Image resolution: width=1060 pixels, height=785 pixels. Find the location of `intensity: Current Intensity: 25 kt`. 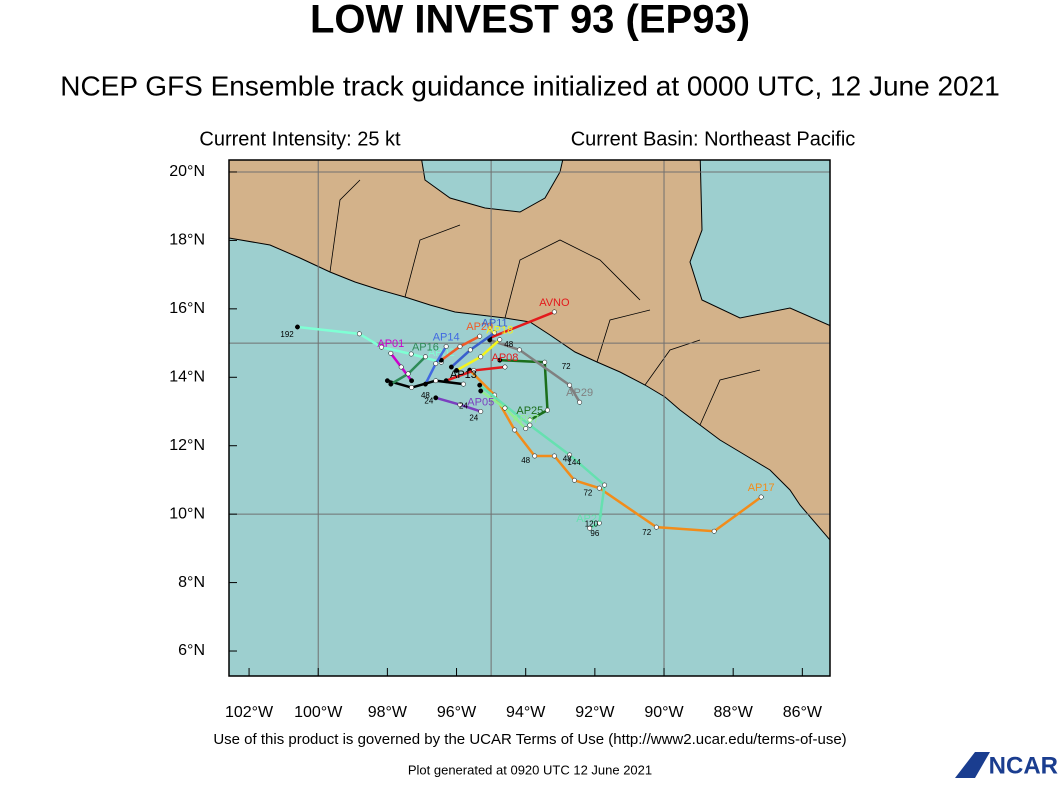

intensity: Current Intensity: 25 kt is located at coordinates (300, 139).